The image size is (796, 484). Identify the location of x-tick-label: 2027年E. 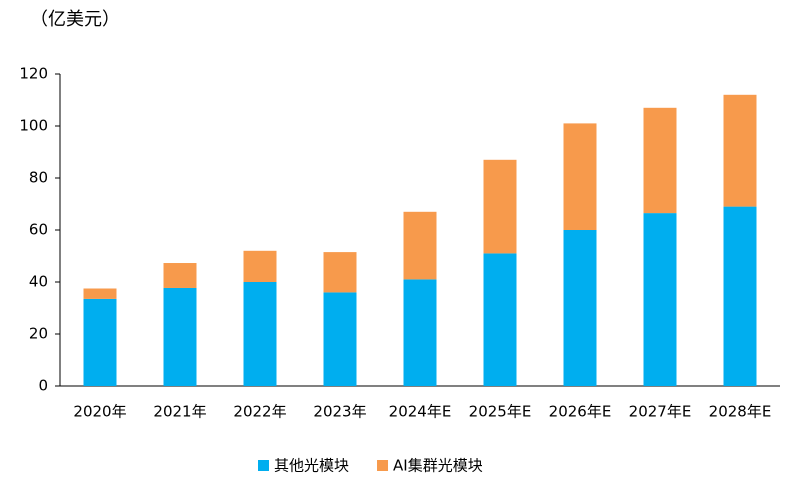
(660, 412).